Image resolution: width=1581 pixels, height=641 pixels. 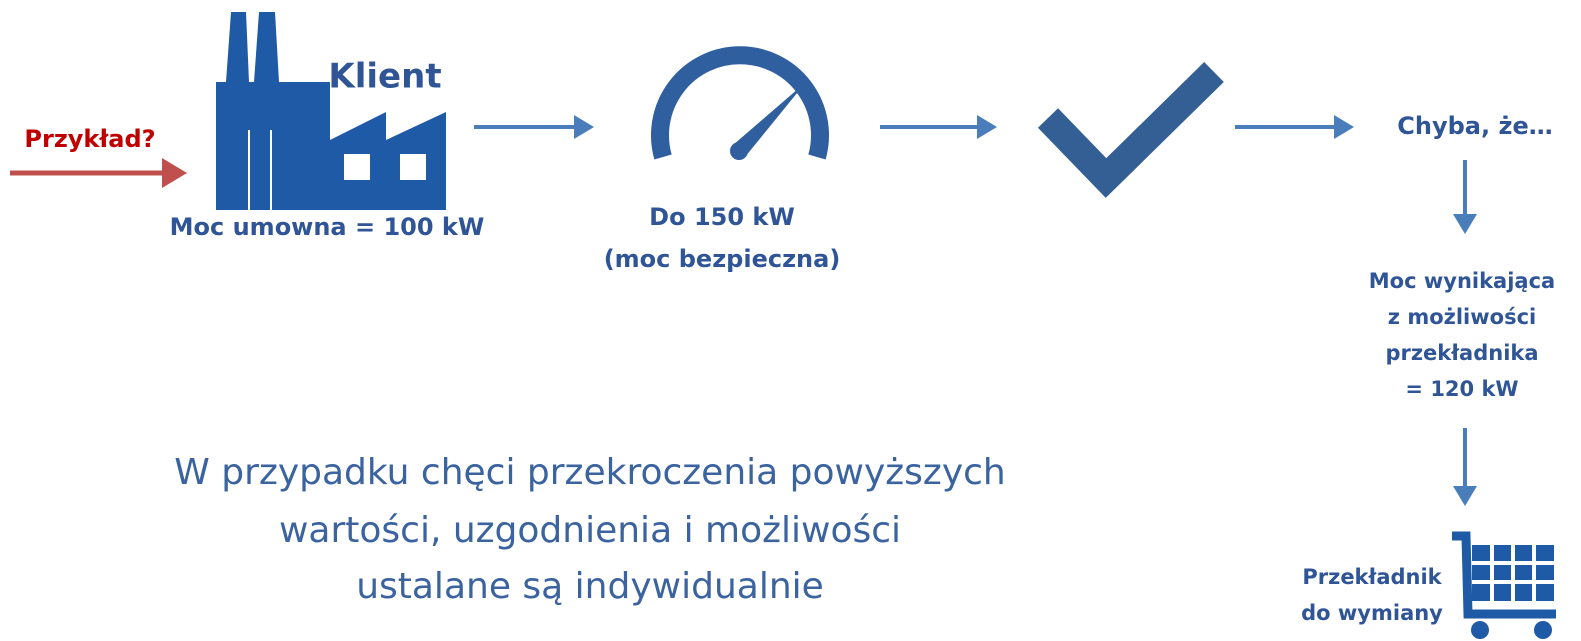 What do you see at coordinates (384, 77) in the screenshot?
I see `client-label: Klient` at bounding box center [384, 77].